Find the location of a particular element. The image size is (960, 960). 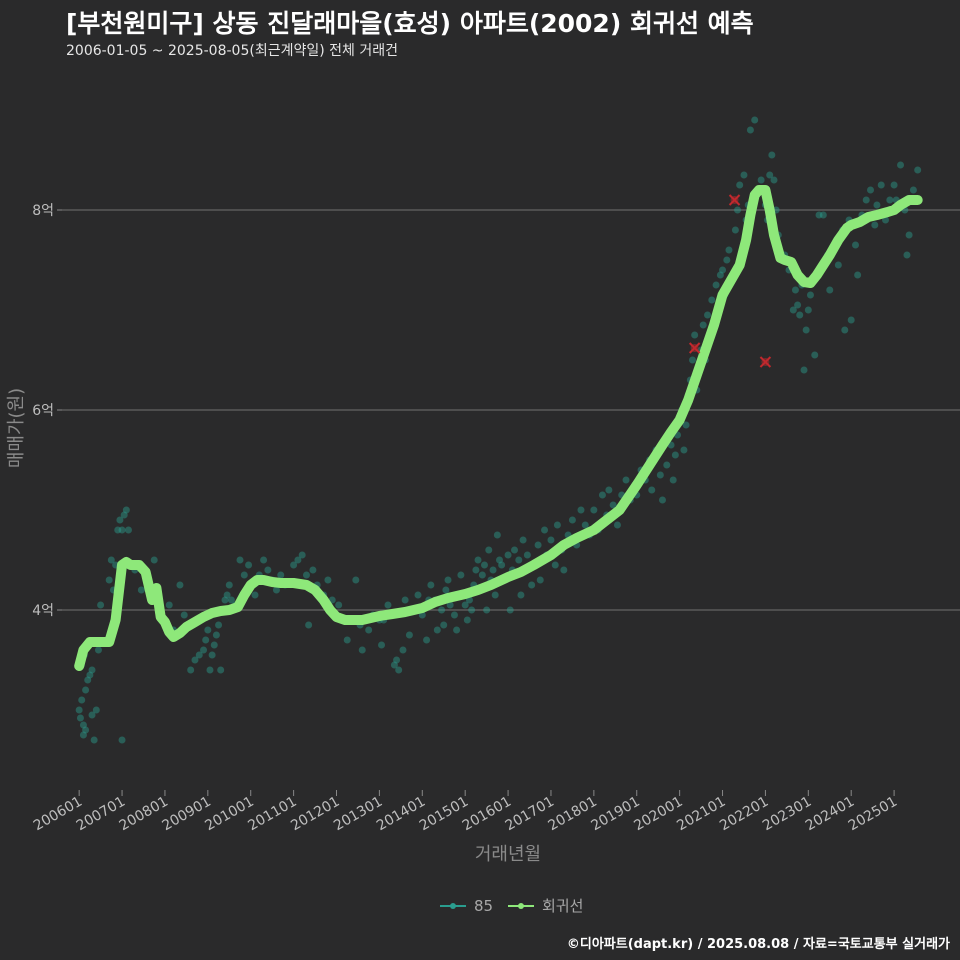

chart-title: [부천원미구] 상동 진달래마을(효성) 아파트(2002) 회귀선 예측 is located at coordinates (410, 23).